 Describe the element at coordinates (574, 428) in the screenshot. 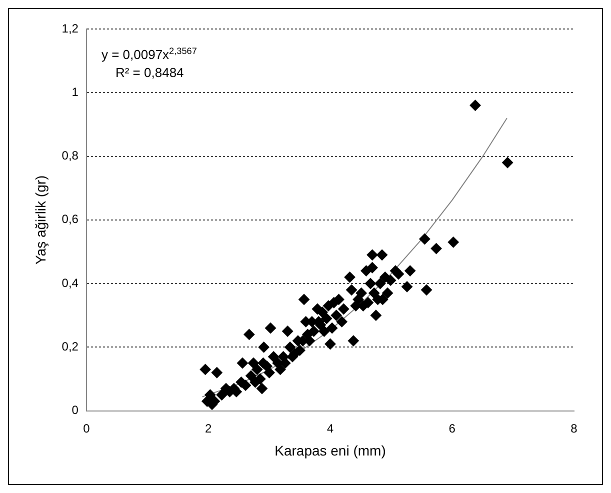

I see `x-tick-label: 8` at that location.